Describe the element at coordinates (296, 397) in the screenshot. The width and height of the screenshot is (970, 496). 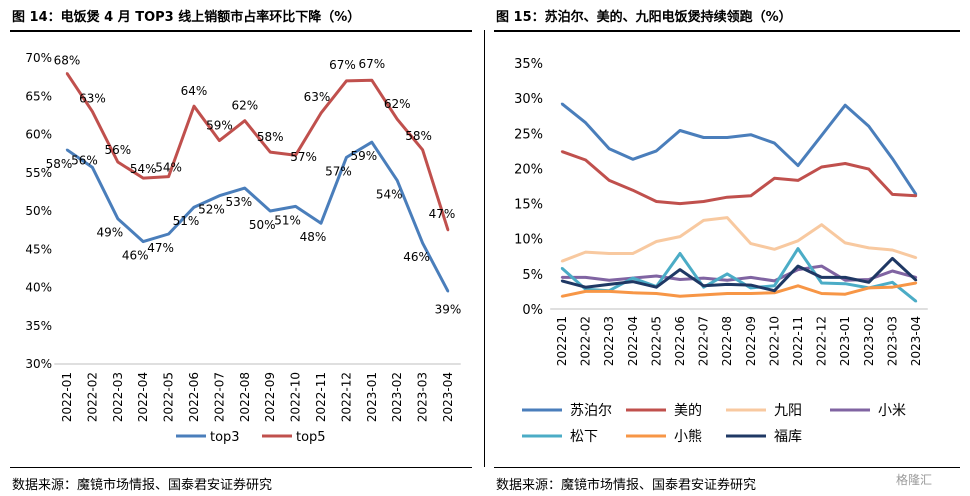
I see `left-x-tick-label: 2022-10` at that location.